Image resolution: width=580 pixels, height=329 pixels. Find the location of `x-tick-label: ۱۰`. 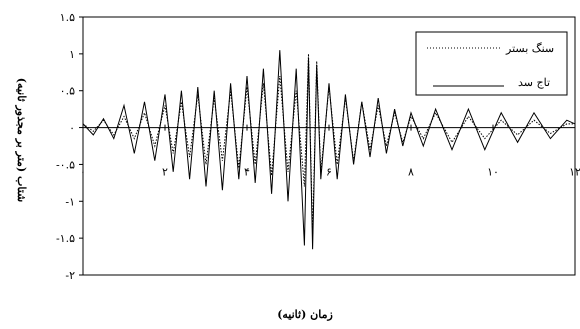

x-tick-label: ۱۰ is located at coordinates (493, 172).